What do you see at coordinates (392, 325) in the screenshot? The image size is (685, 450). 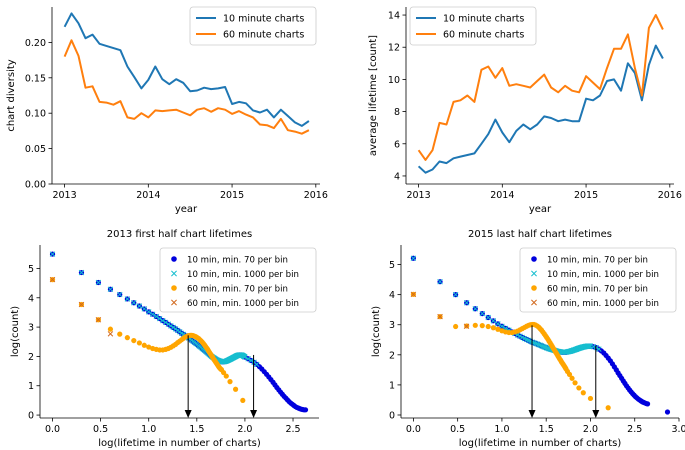 I see `y-tick-label: 3` at bounding box center [392, 325].